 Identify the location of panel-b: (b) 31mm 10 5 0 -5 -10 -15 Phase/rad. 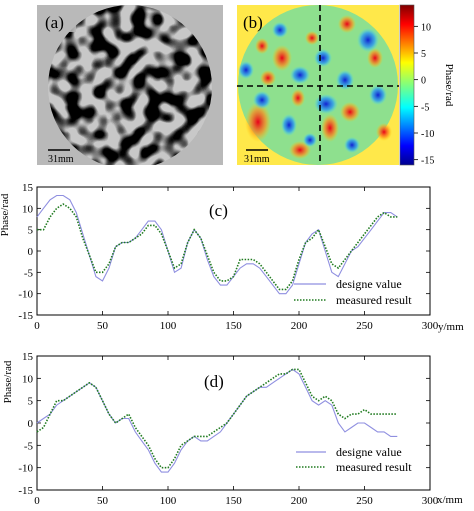
(346, 85).